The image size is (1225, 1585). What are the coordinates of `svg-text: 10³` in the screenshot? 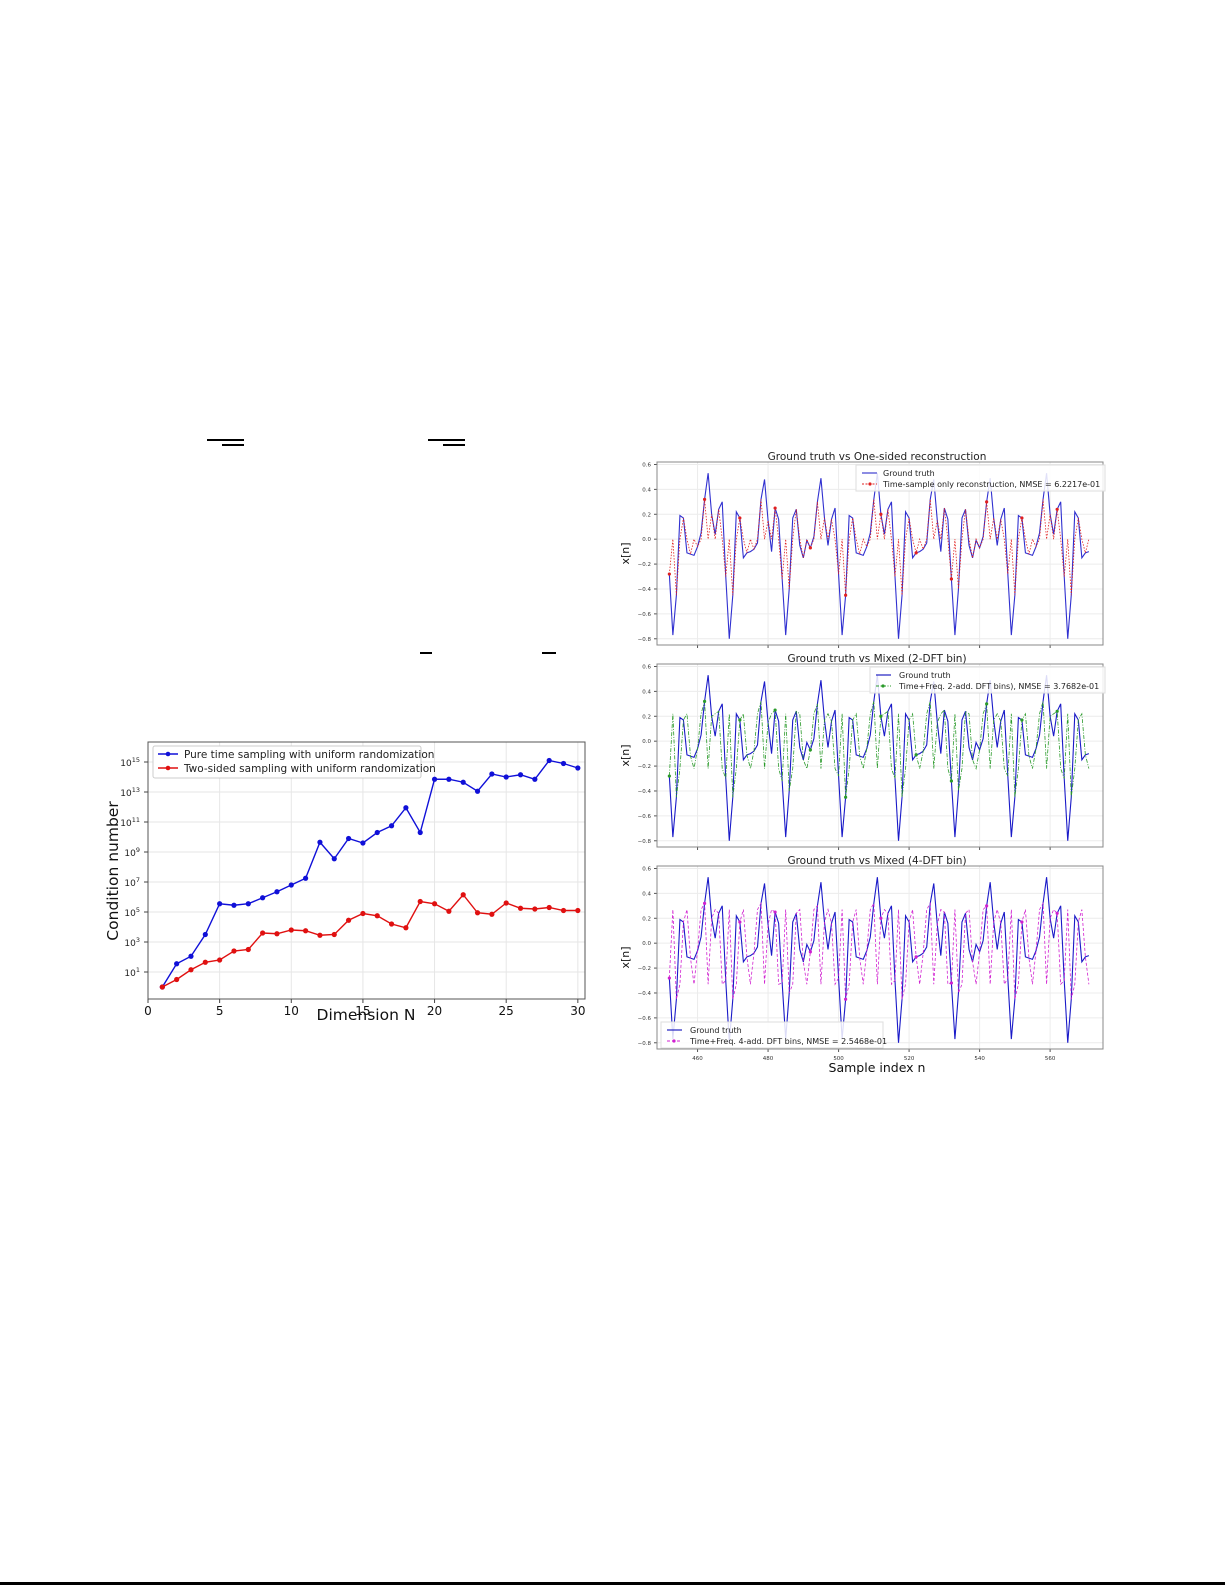 It's located at (132, 942).